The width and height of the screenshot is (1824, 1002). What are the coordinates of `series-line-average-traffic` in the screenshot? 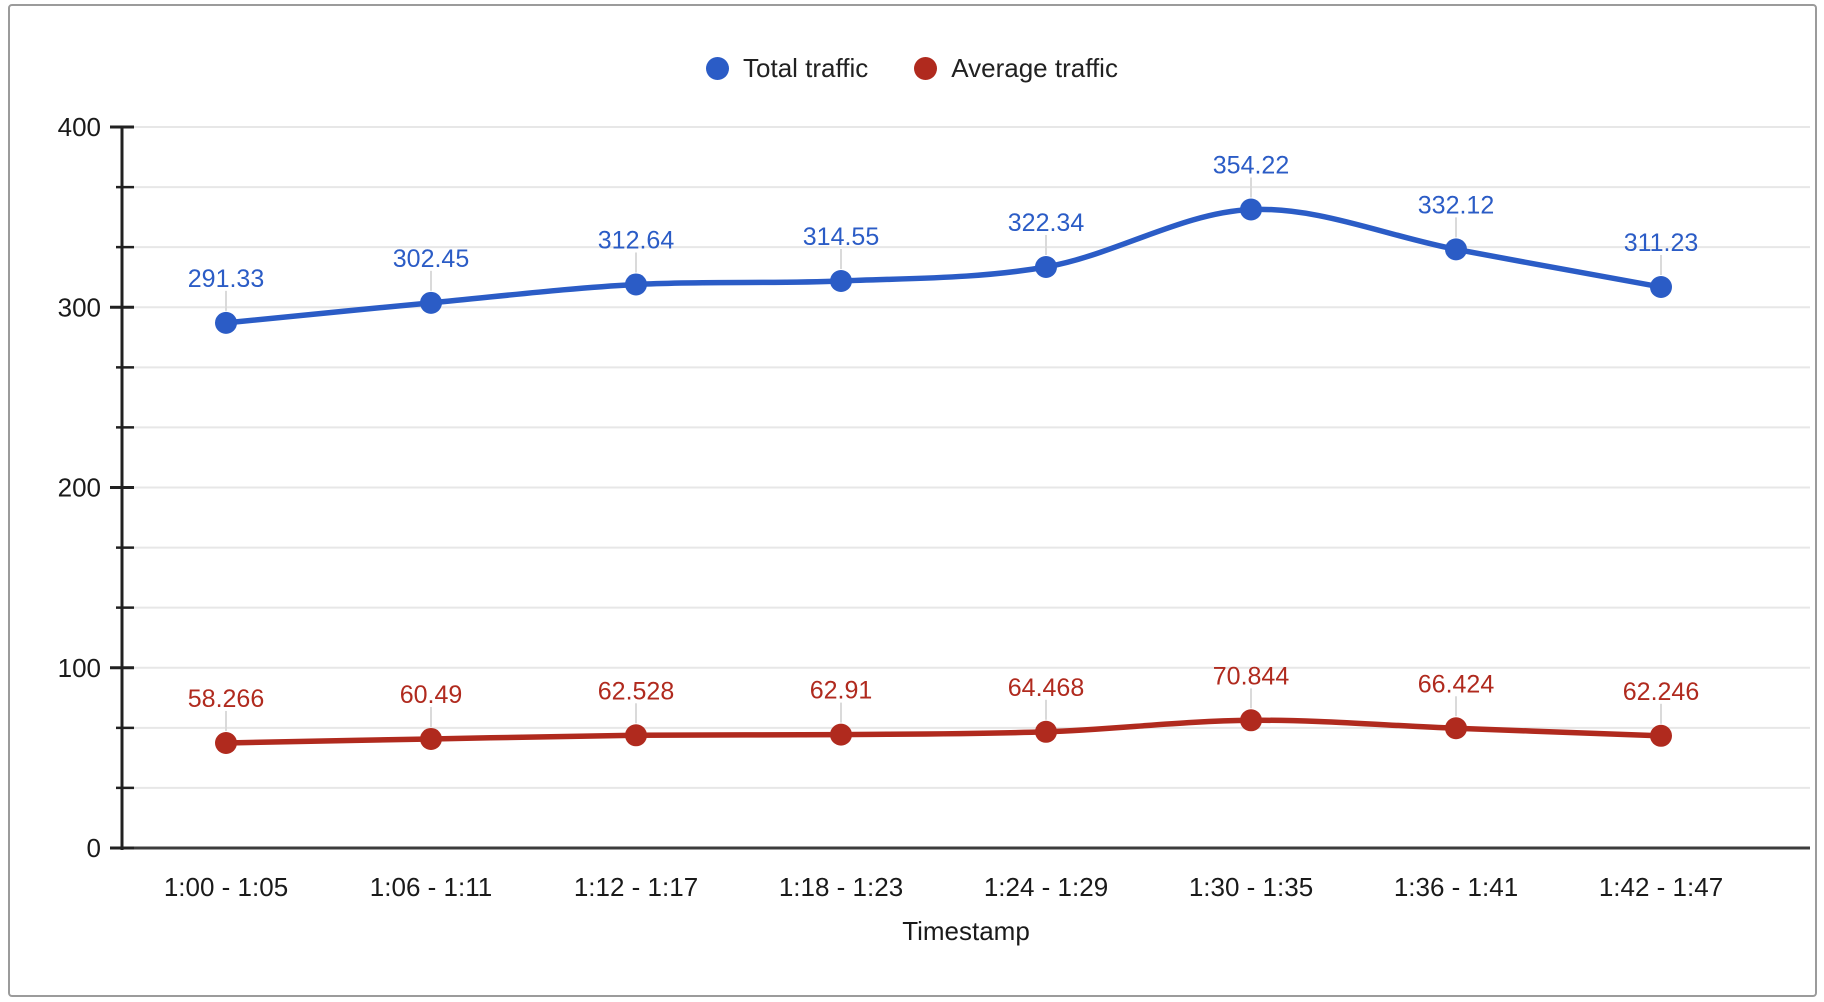 It's located at (943, 731).